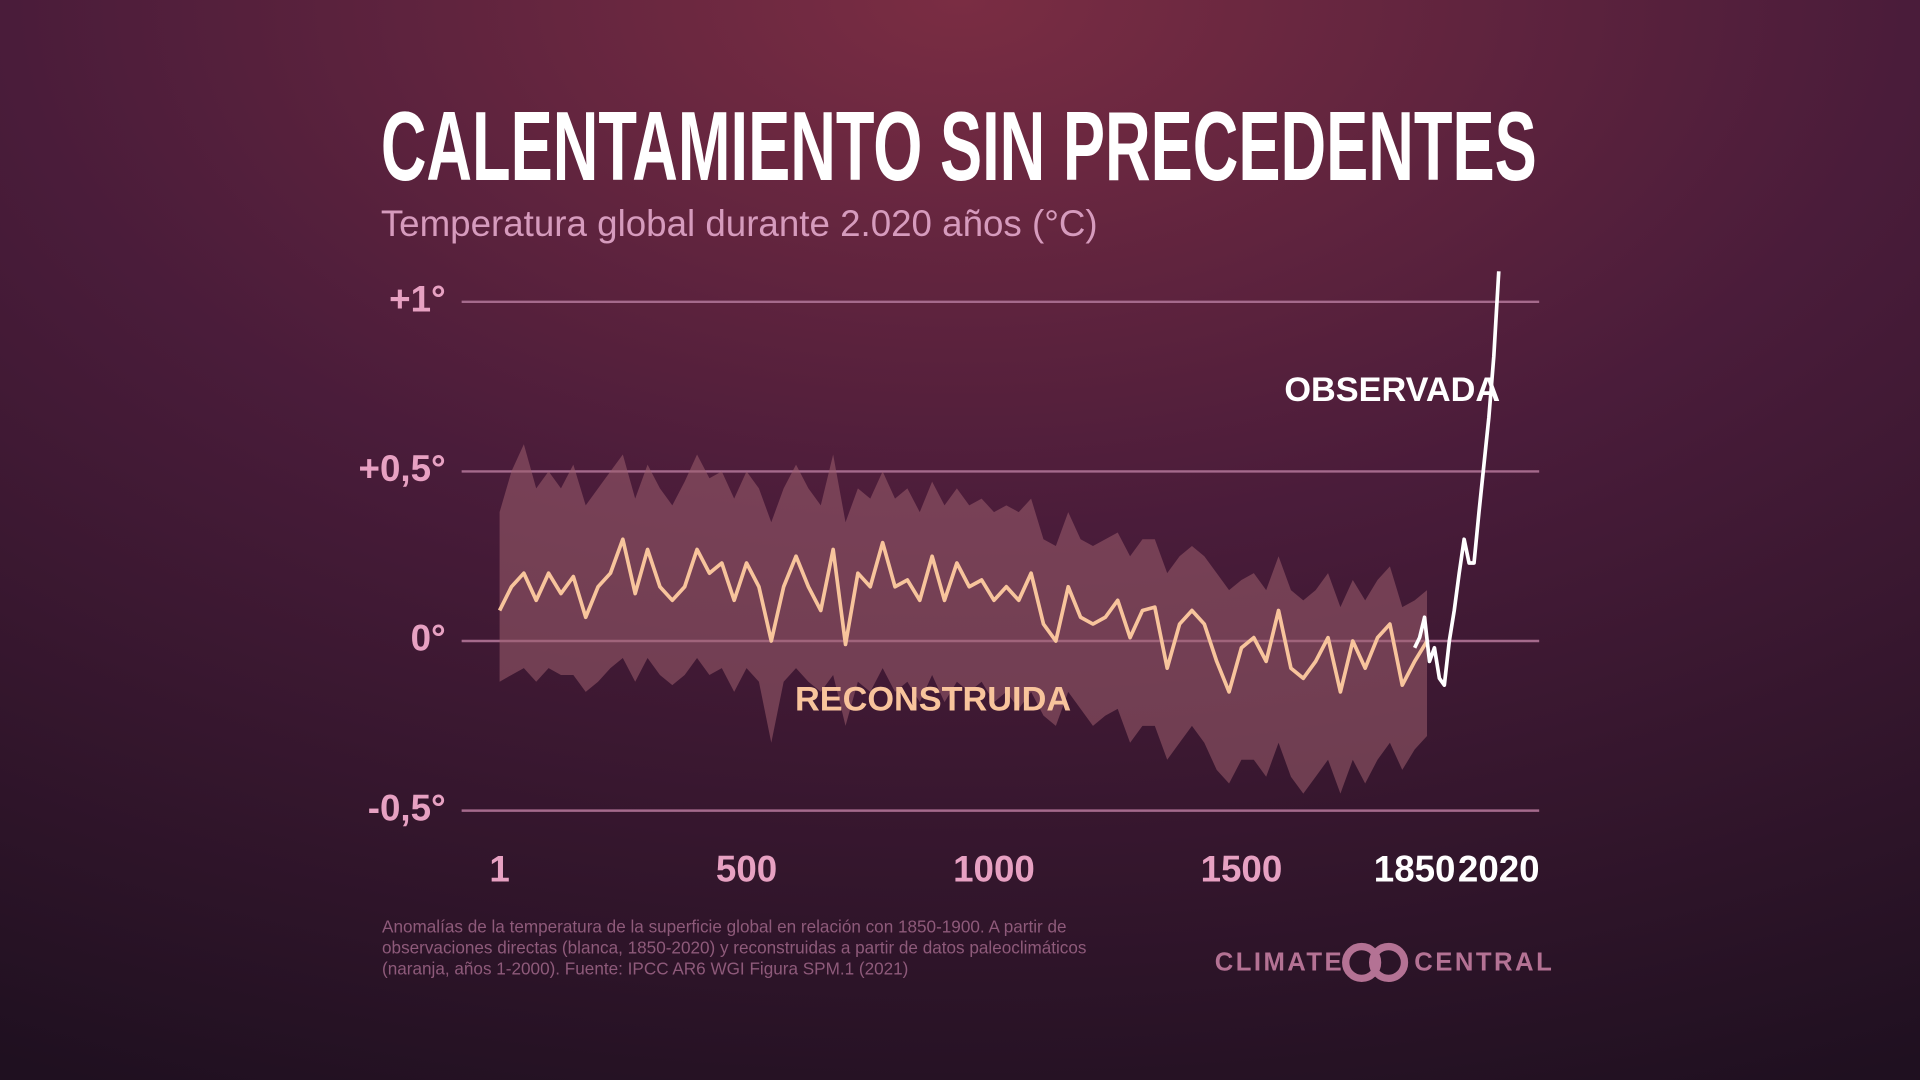 The height and width of the screenshot is (1080, 1920). Describe the element at coordinates (959, 146) in the screenshot. I see `chart-title: CALENTAMIENTO SIN PRECEDENTES` at that location.